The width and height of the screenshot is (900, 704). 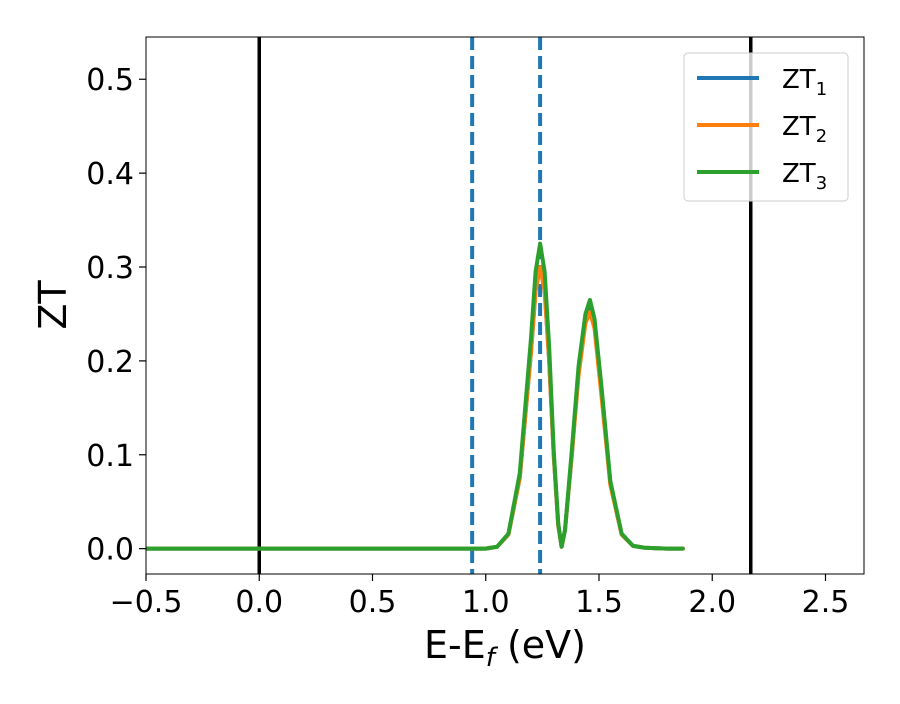 What do you see at coordinates (826, 602) in the screenshot?
I see `x-tick-label: 2.5` at bounding box center [826, 602].